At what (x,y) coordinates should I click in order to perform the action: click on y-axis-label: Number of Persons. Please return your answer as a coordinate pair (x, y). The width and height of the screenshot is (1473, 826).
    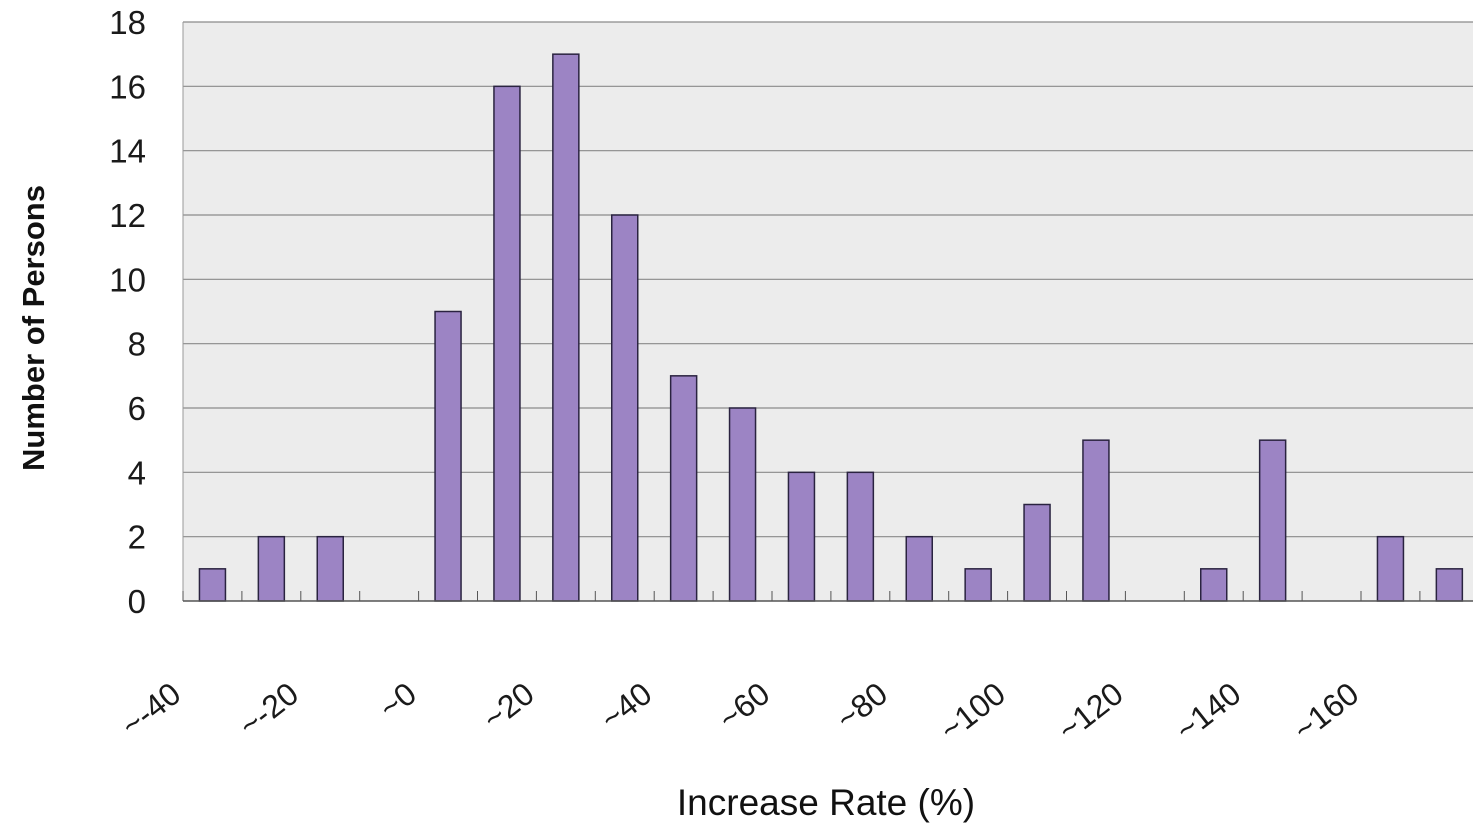
    Looking at the image, I should click on (33, 328).